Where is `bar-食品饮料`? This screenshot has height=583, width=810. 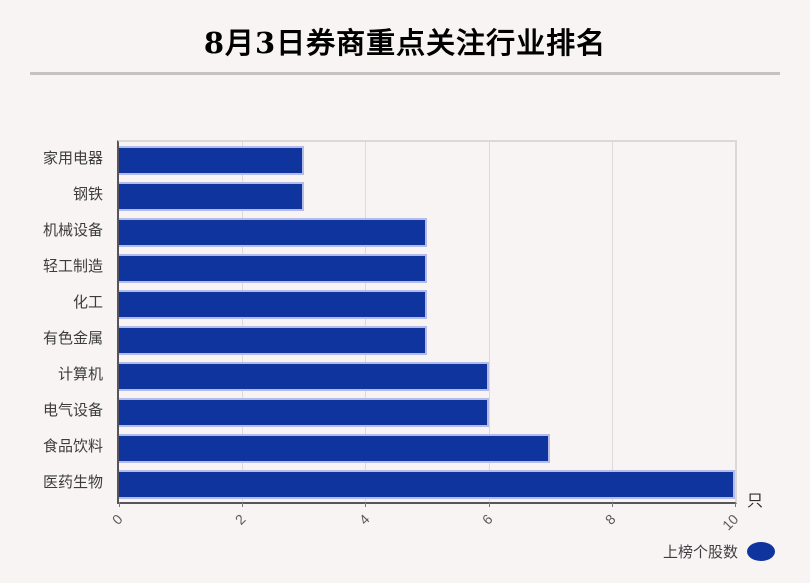
bar-食品饮料 is located at coordinates (335, 448).